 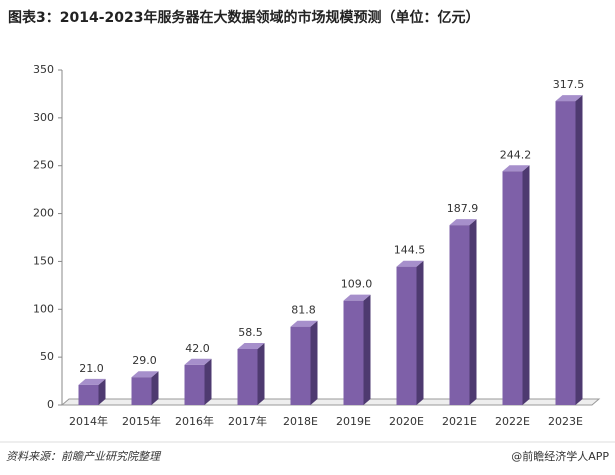 What do you see at coordinates (516, 154) in the screenshot?
I see `value-label: 244.2` at bounding box center [516, 154].